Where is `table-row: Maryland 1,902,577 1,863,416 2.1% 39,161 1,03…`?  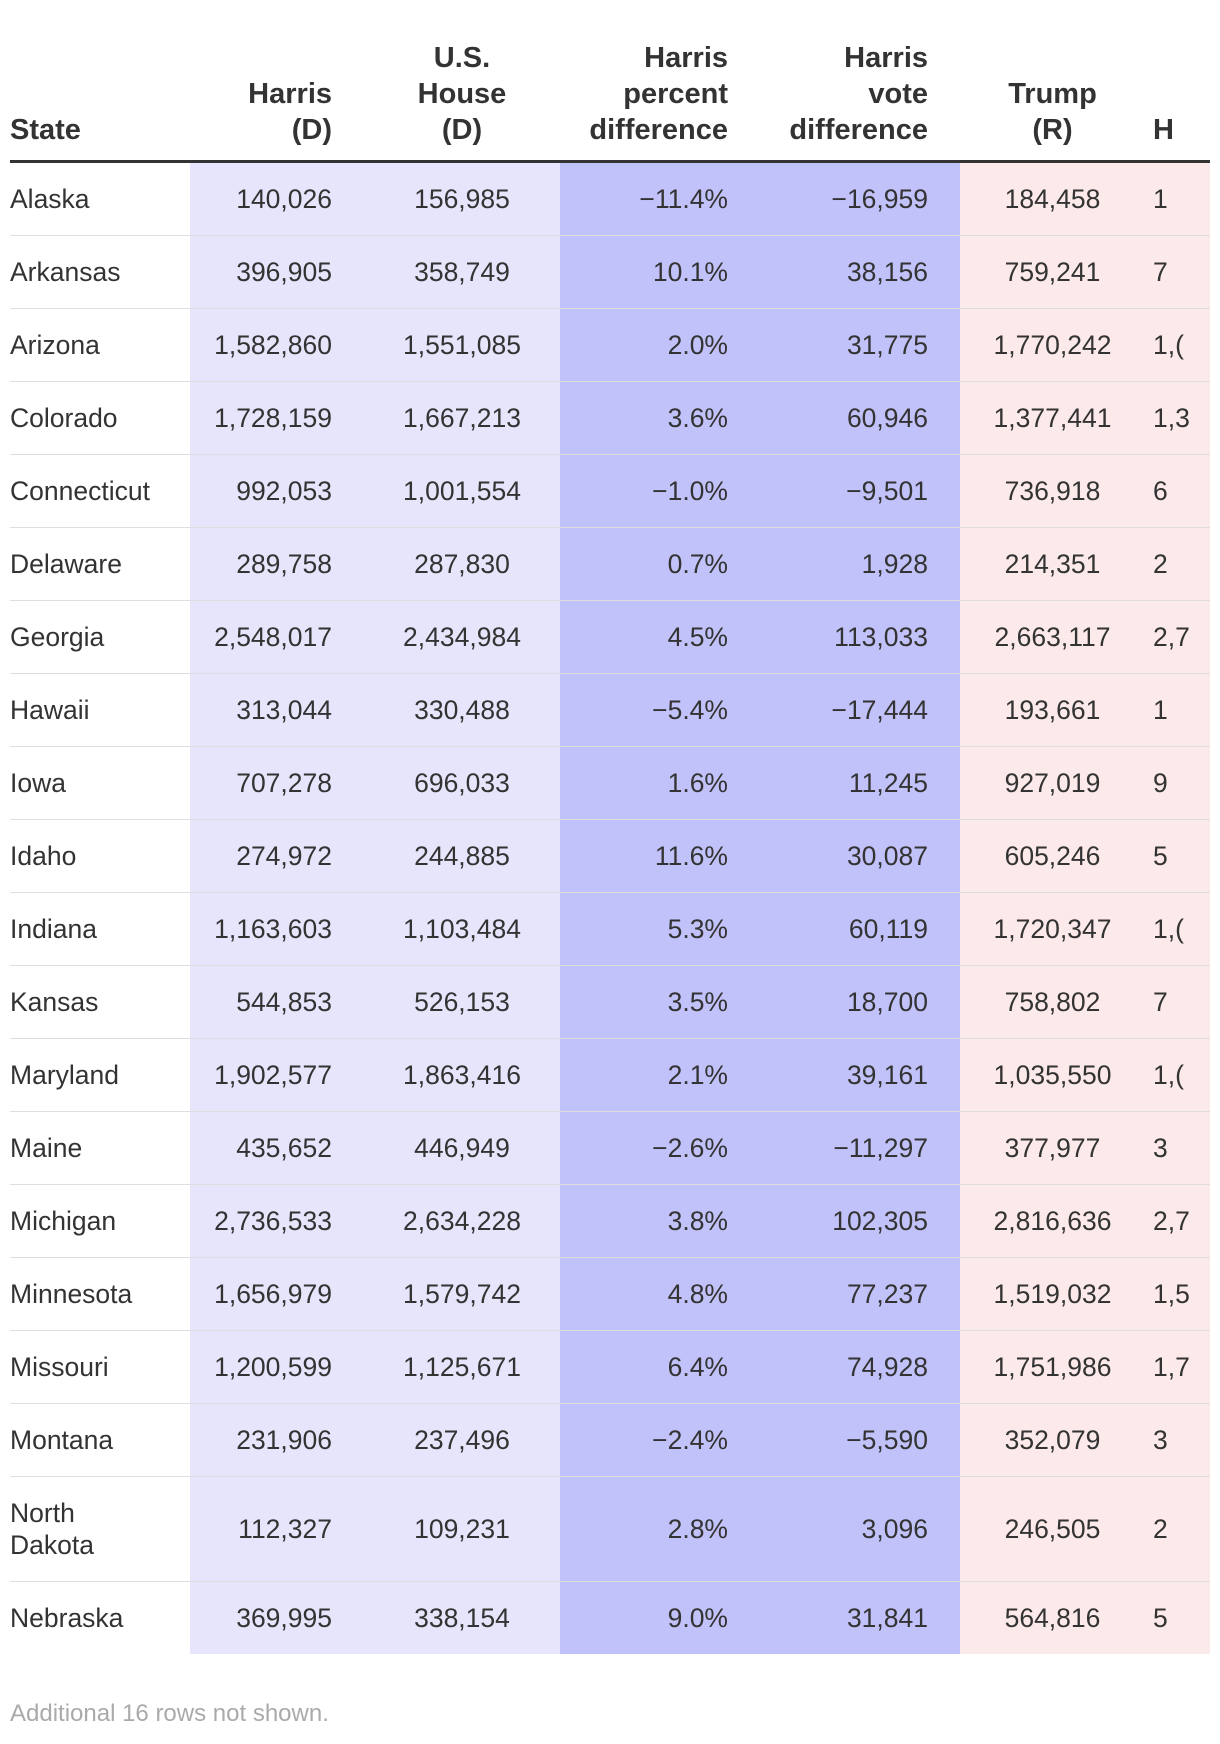 table-row: Maryland 1,902,577 1,863,416 2.1% 39,161 1,03… is located at coordinates (610, 1075).